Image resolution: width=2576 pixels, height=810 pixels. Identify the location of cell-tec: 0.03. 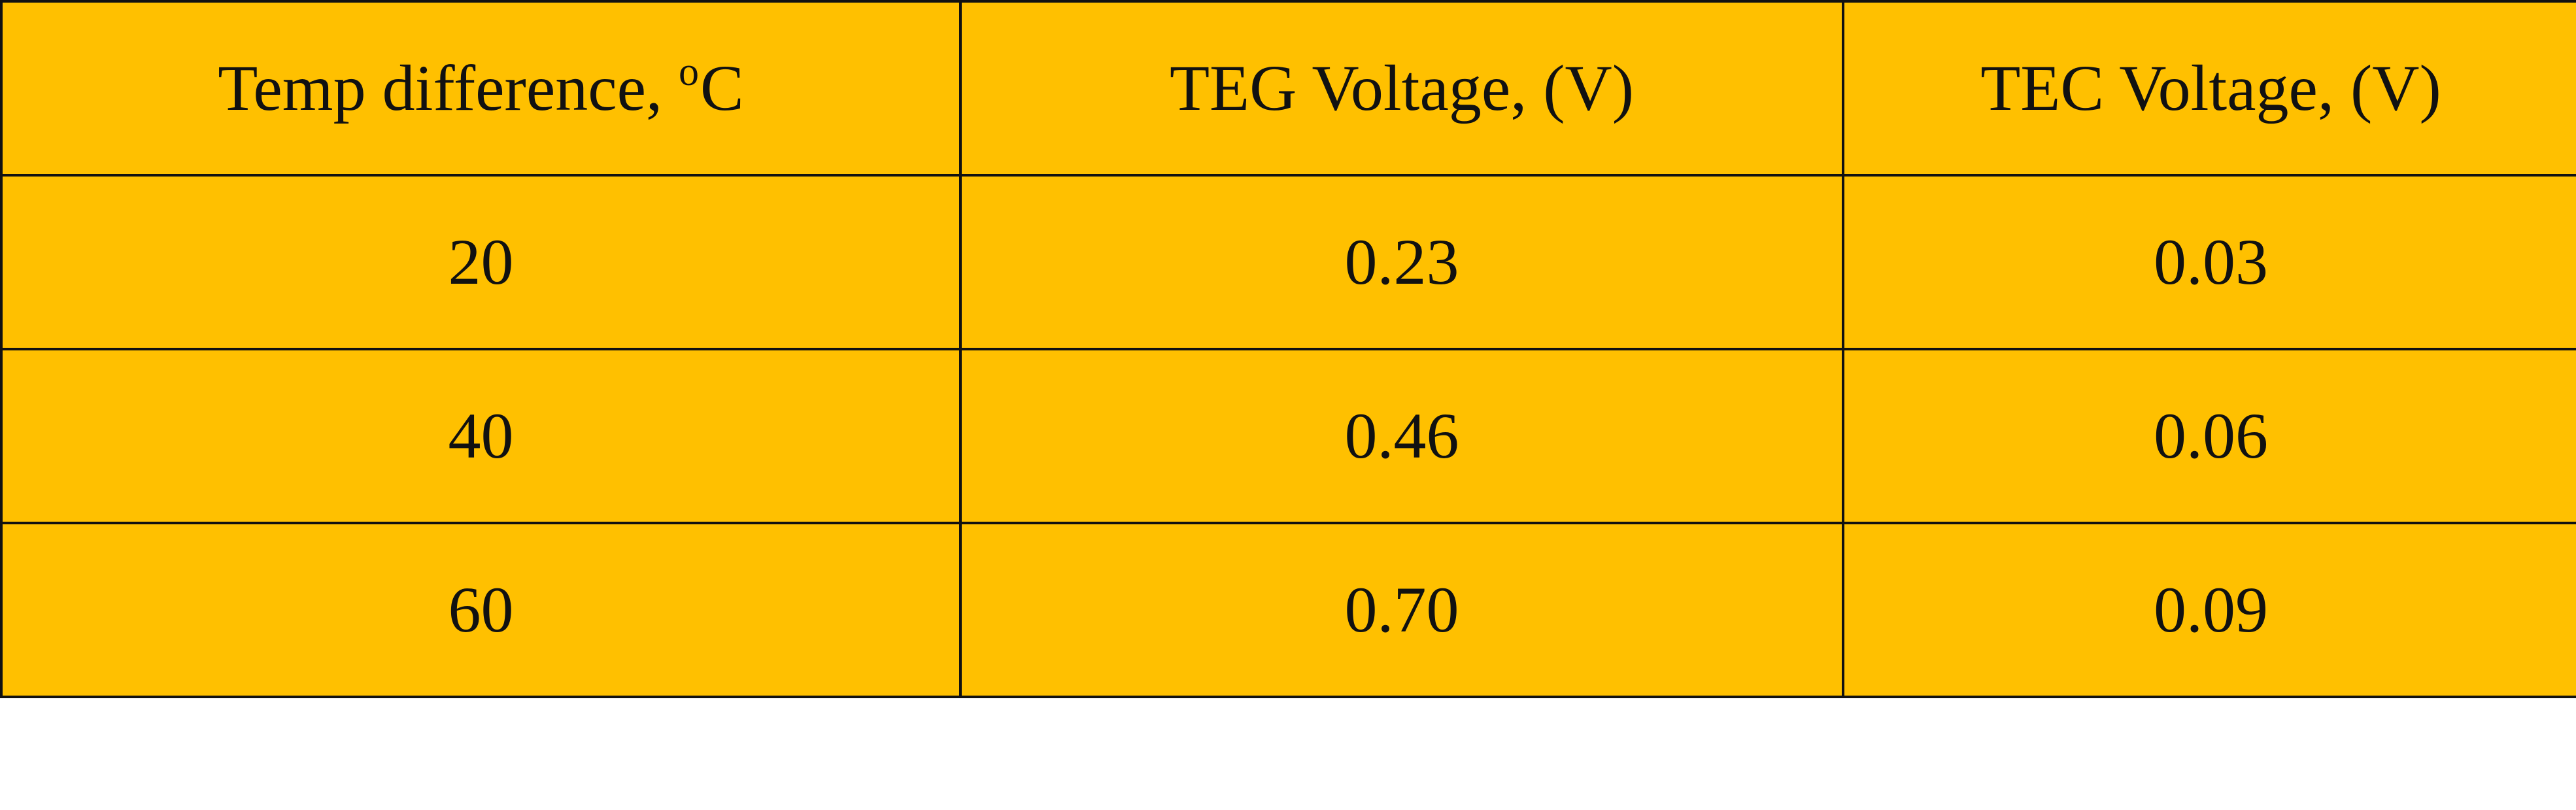
(2209, 262).